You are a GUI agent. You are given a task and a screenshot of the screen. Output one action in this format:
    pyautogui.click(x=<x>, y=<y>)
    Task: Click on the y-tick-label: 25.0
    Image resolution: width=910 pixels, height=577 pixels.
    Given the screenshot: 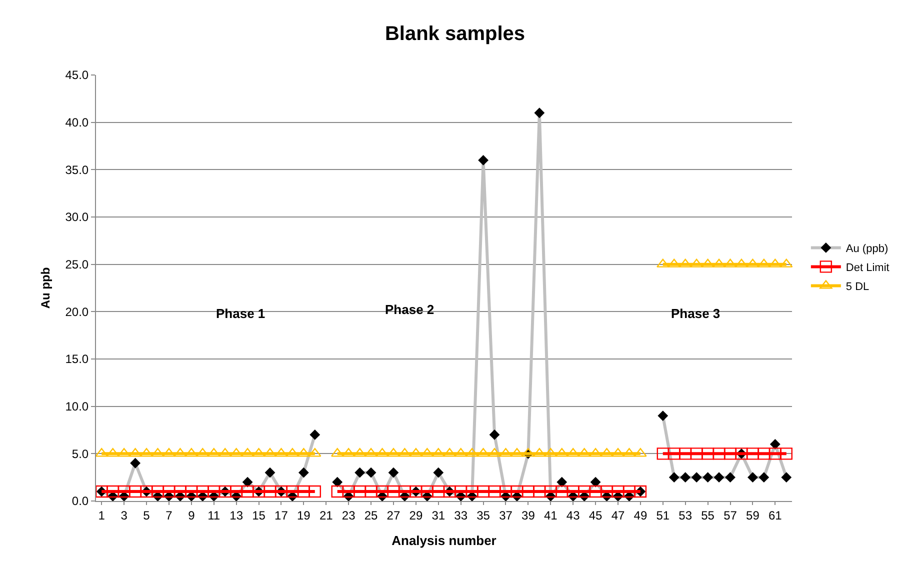 What is the action you would take?
    pyautogui.click(x=77, y=265)
    